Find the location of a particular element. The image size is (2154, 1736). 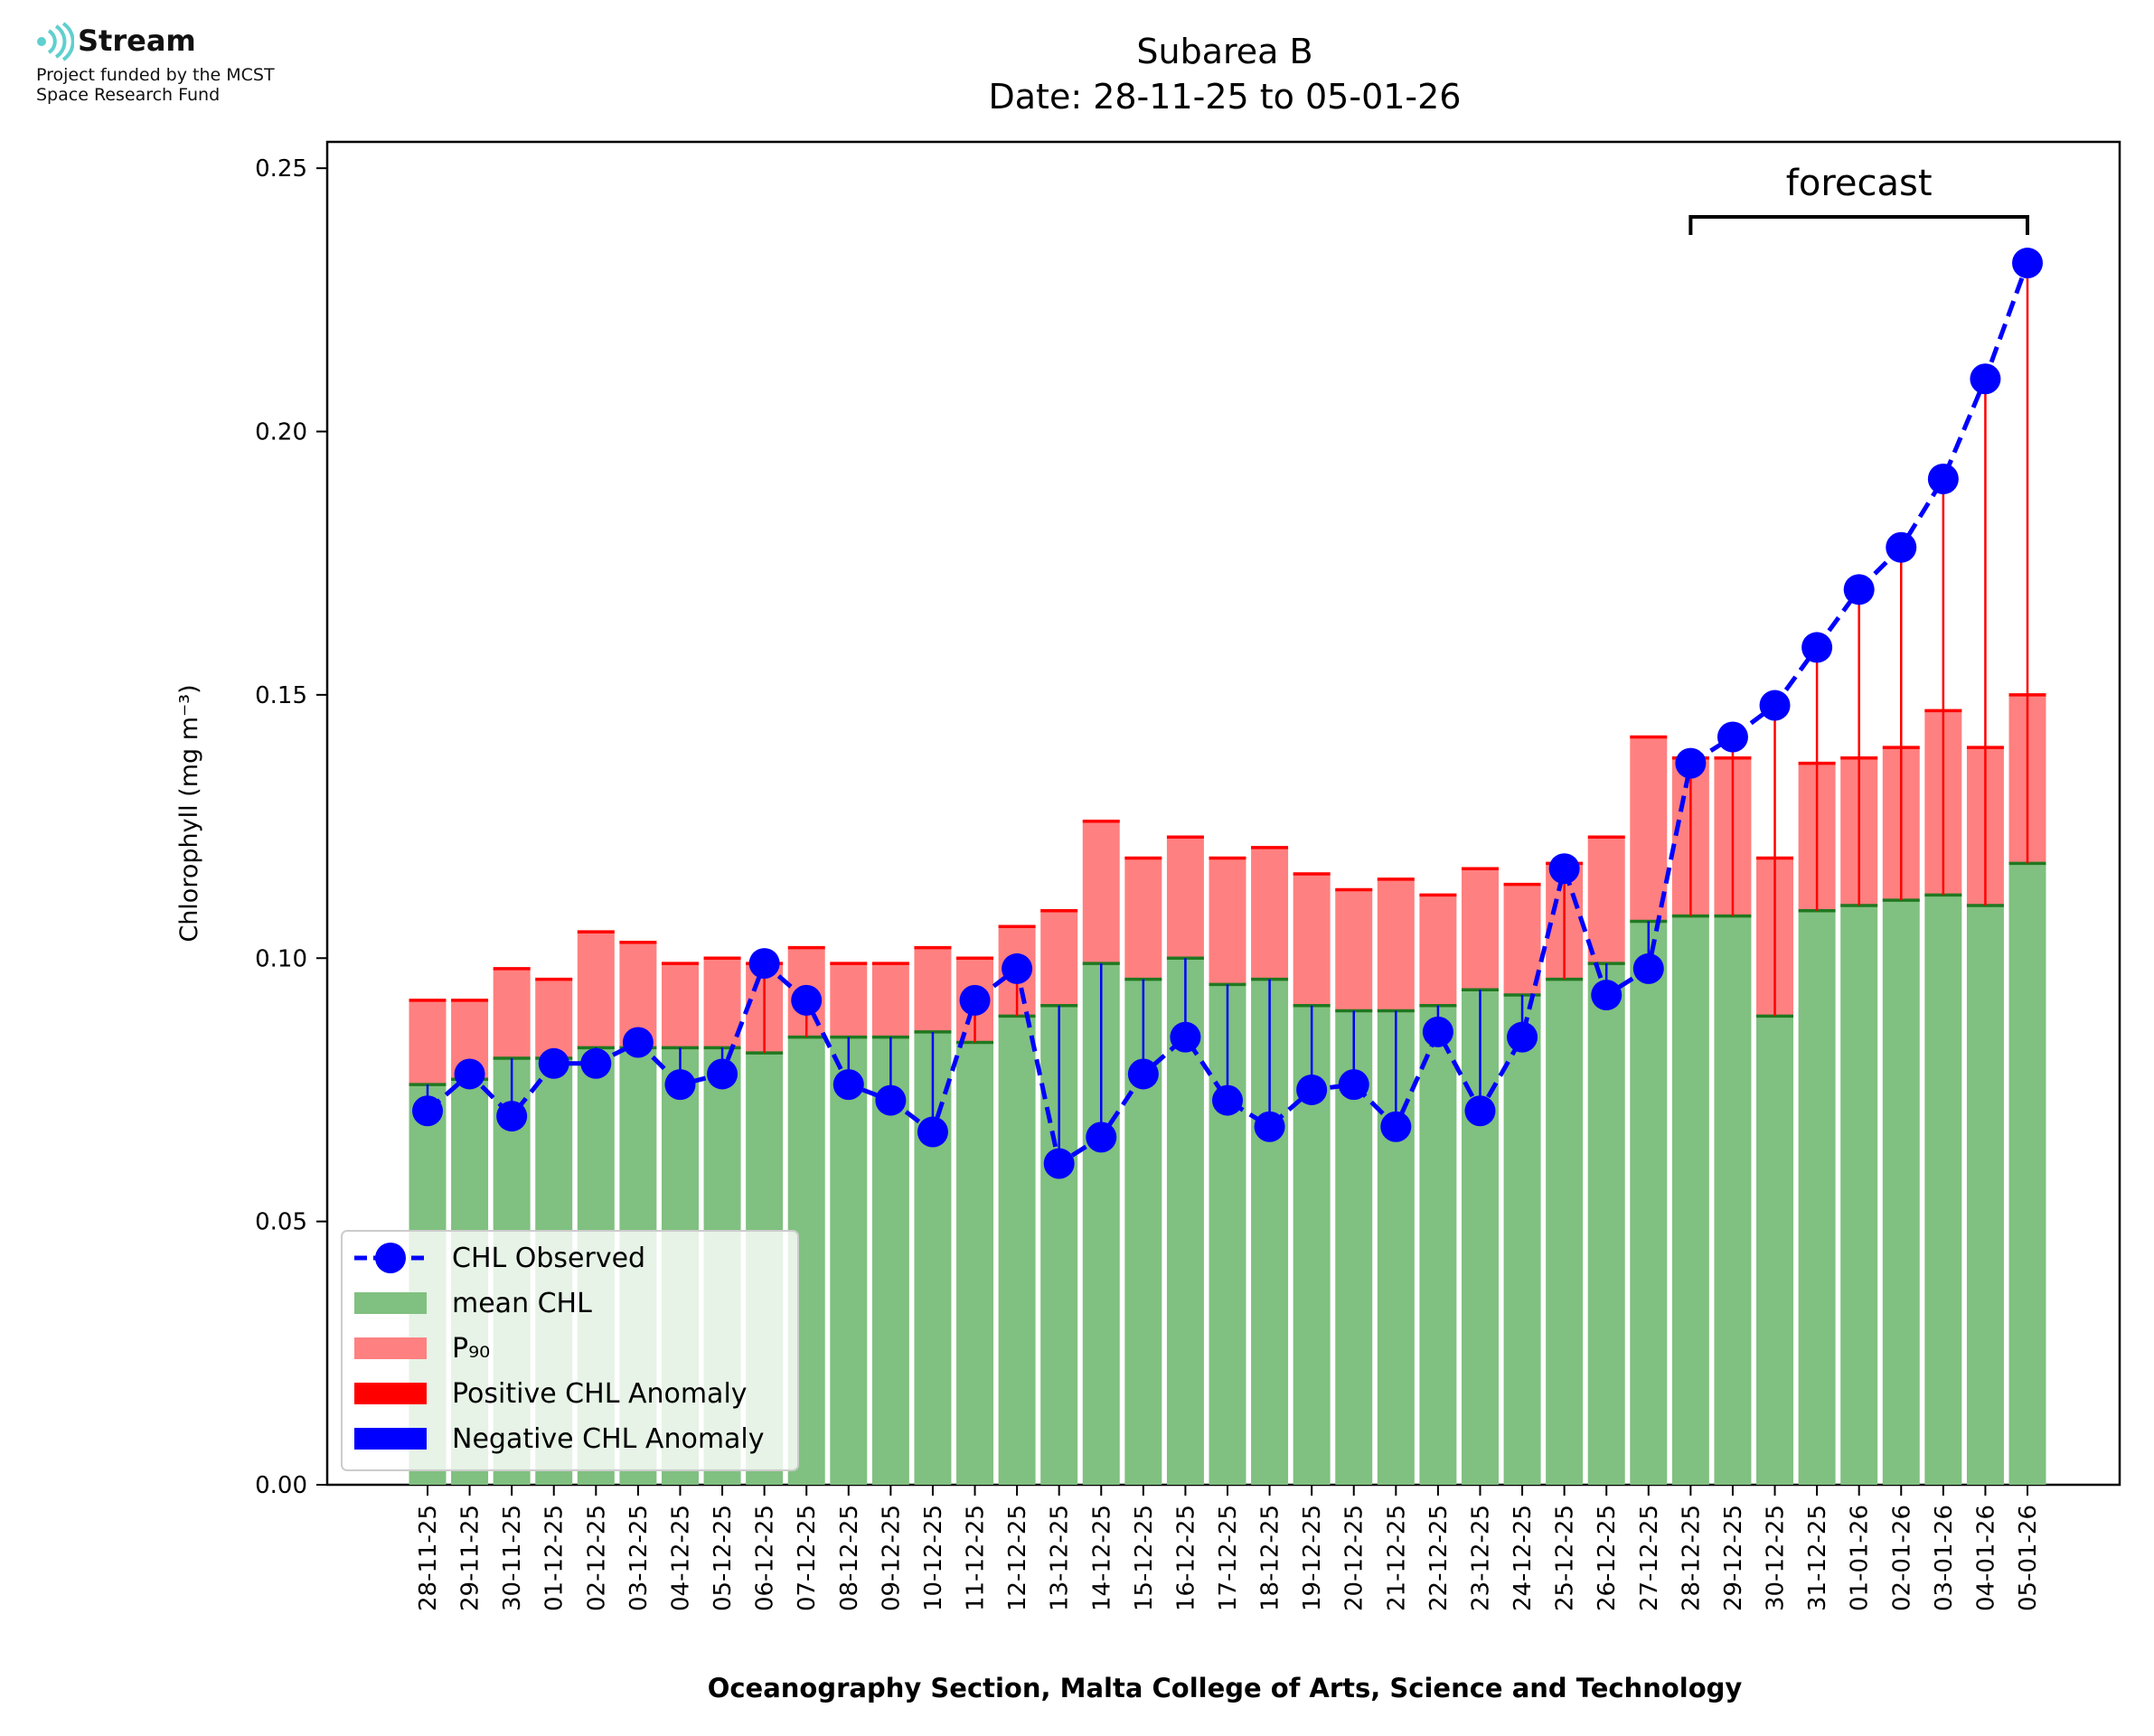

forecast-bracket is located at coordinates (1858, 225).